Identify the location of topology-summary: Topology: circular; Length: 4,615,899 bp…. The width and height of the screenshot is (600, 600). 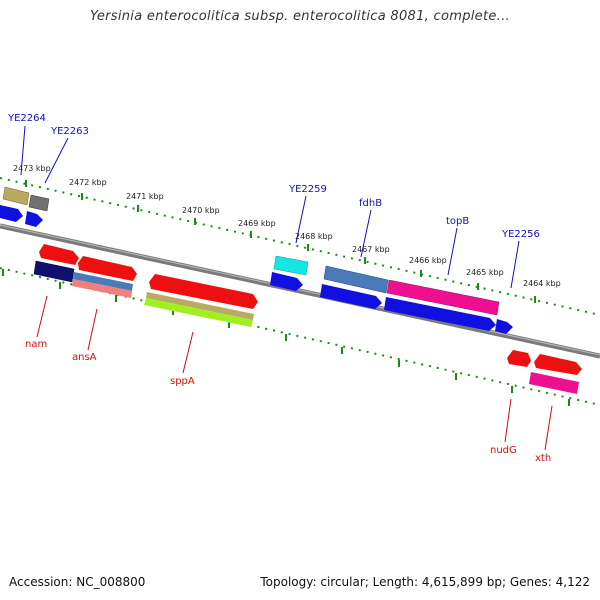
(425, 582).